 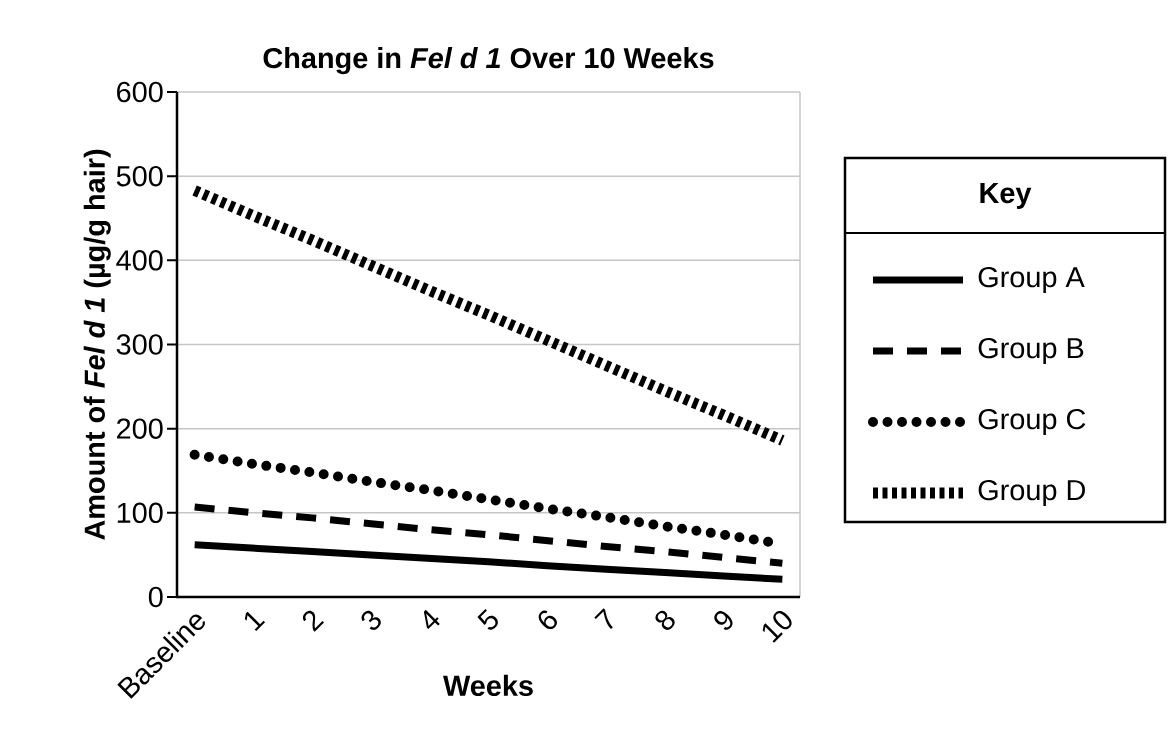 I want to click on x-tick-label: 8, so click(x=665, y=620).